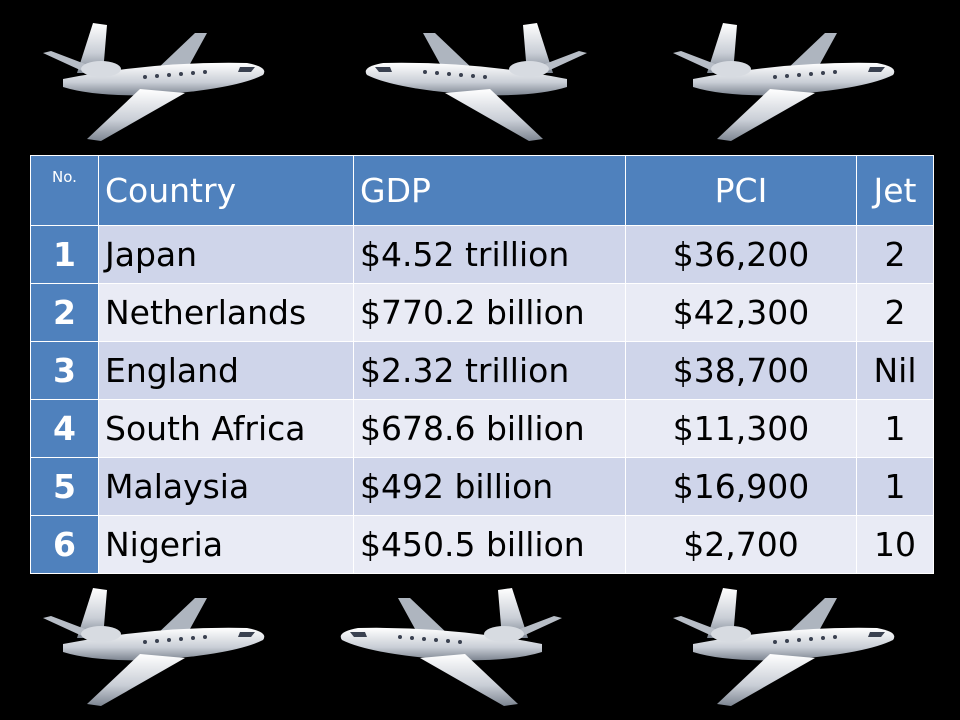  I want to click on header-cell: Jet, so click(895, 190).